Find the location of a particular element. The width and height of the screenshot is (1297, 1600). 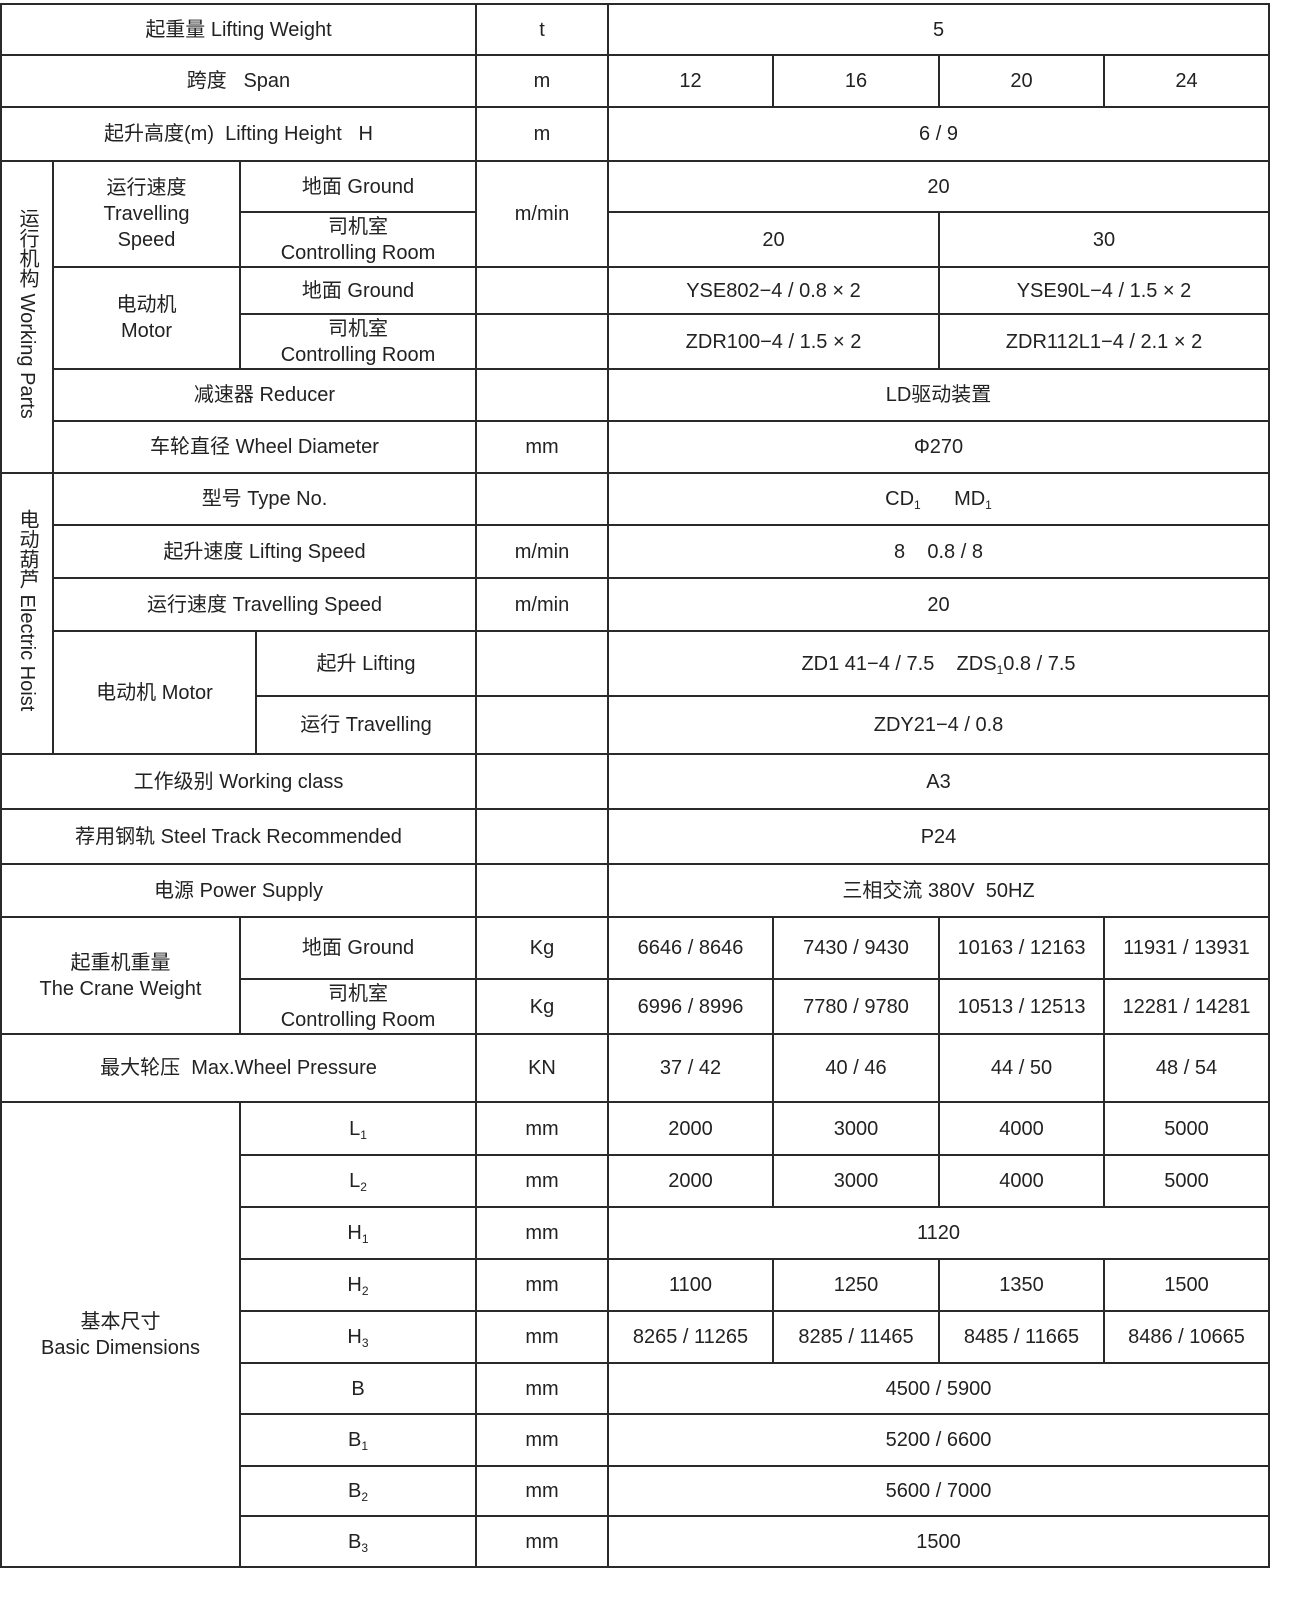

value: 12281 / 14281 is located at coordinates (1186, 1006).